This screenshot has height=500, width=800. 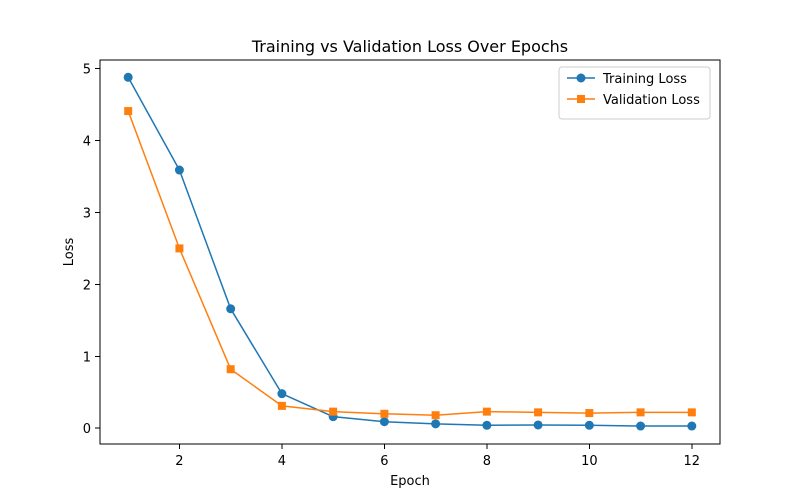 I want to click on x-tick-label: 4, so click(x=282, y=461).